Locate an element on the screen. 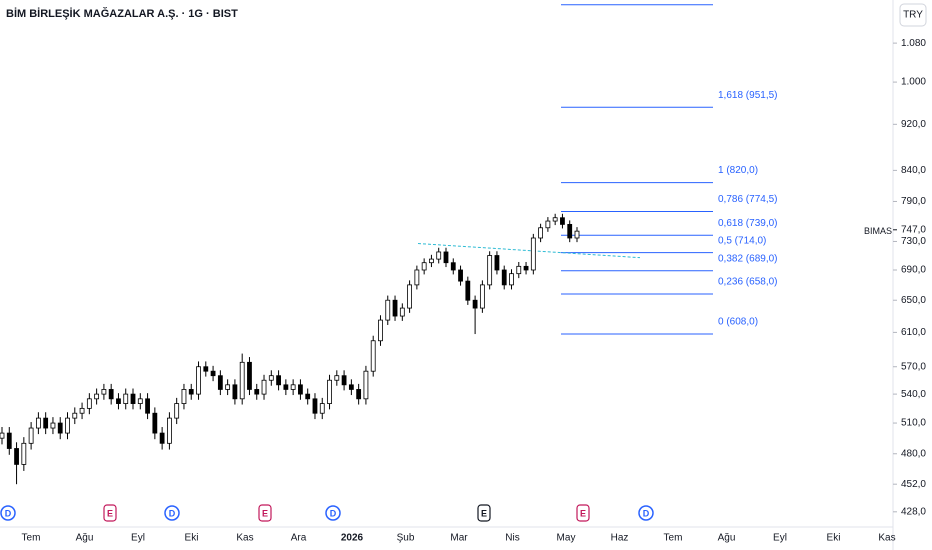 This screenshot has width=932, height=550. y-tick-label: 1.080 is located at coordinates (913, 43).